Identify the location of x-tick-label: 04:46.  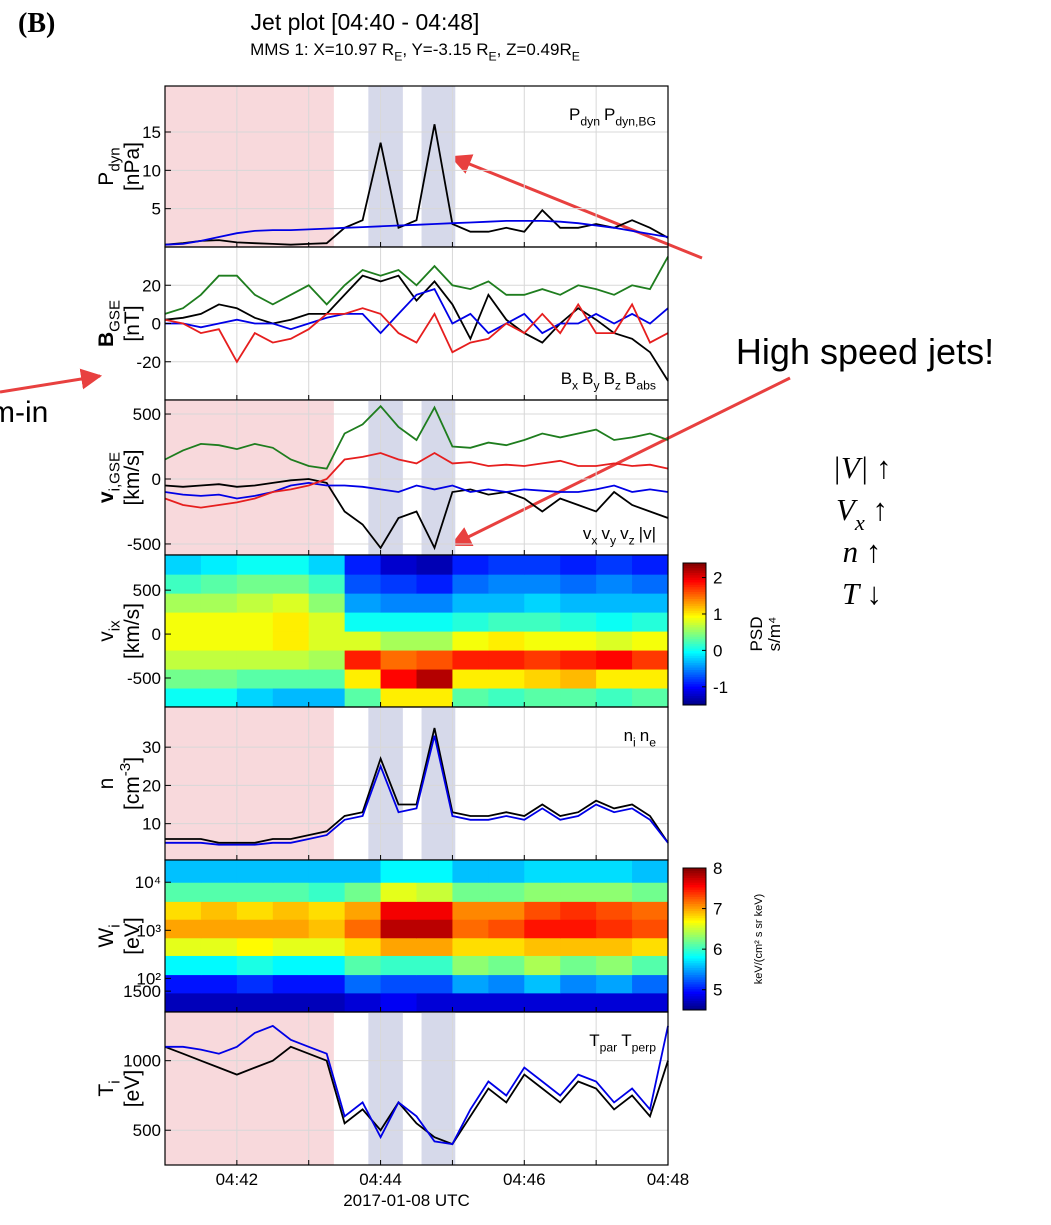
(524, 1179).